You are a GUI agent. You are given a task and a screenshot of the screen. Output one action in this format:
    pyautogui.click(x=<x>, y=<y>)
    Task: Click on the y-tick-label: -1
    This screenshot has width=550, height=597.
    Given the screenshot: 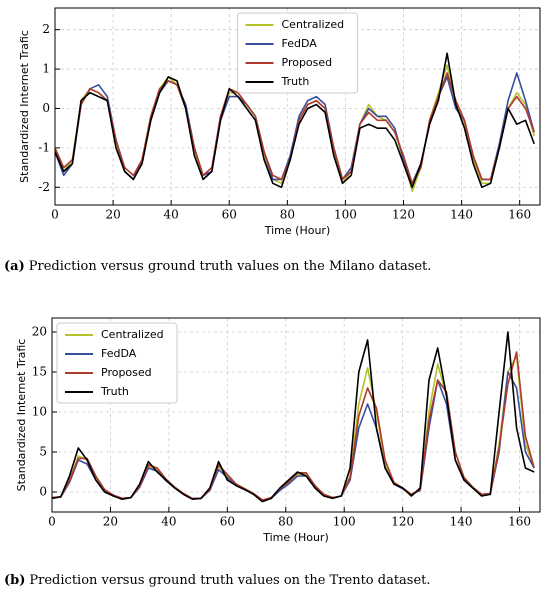 What is the action you would take?
    pyautogui.click(x=44, y=147)
    